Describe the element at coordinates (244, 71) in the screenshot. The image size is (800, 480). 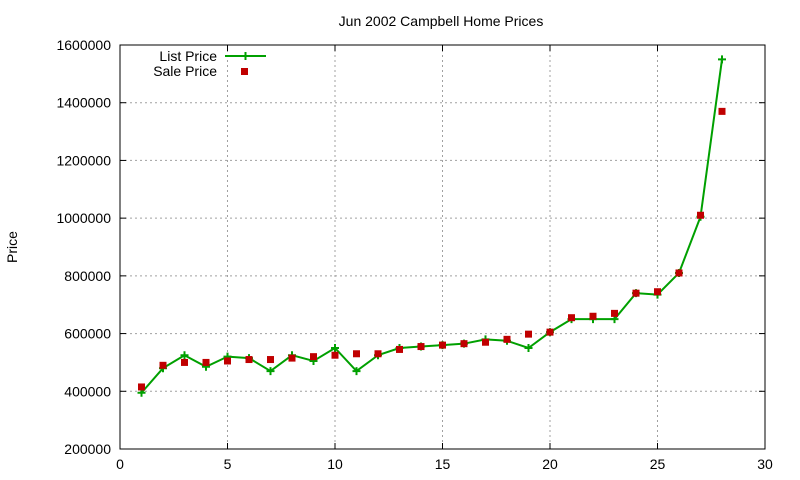
I see `legend-swatch-sale-price` at that location.